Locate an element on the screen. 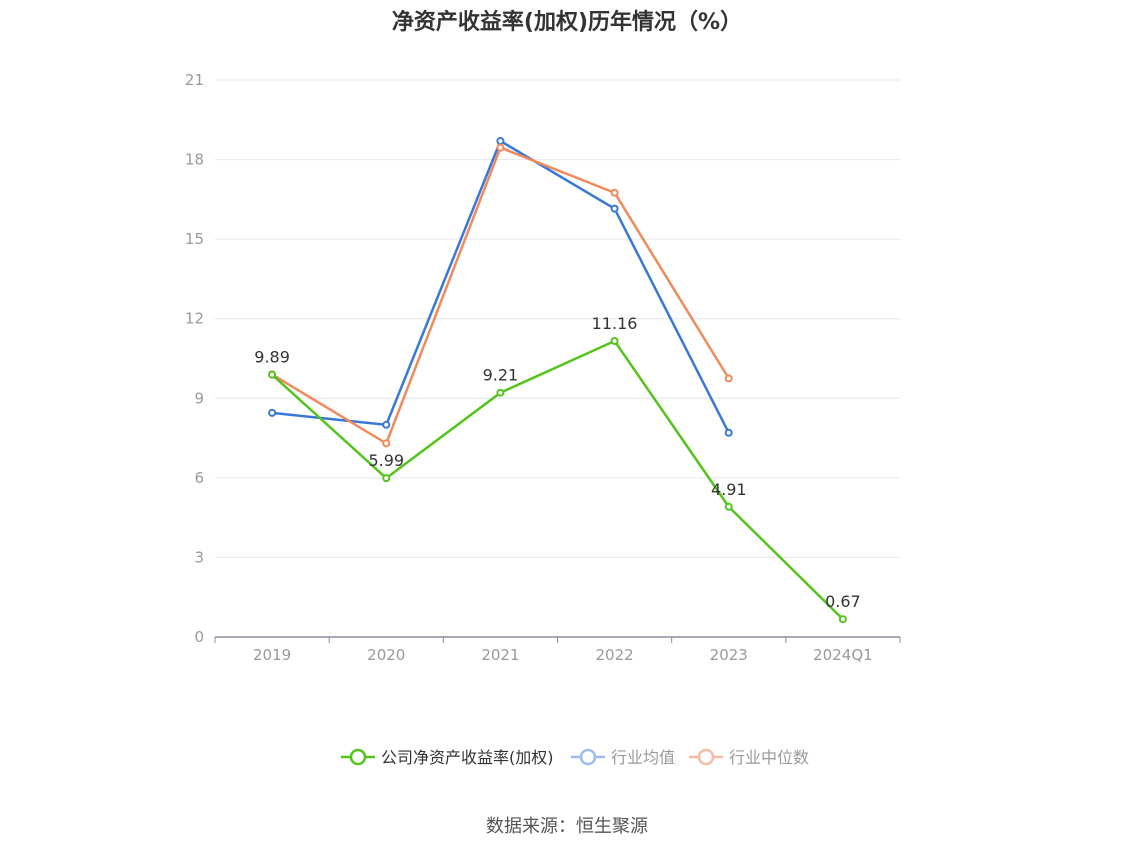 The image size is (1134, 849). data-label: 5.99 is located at coordinates (386, 460).